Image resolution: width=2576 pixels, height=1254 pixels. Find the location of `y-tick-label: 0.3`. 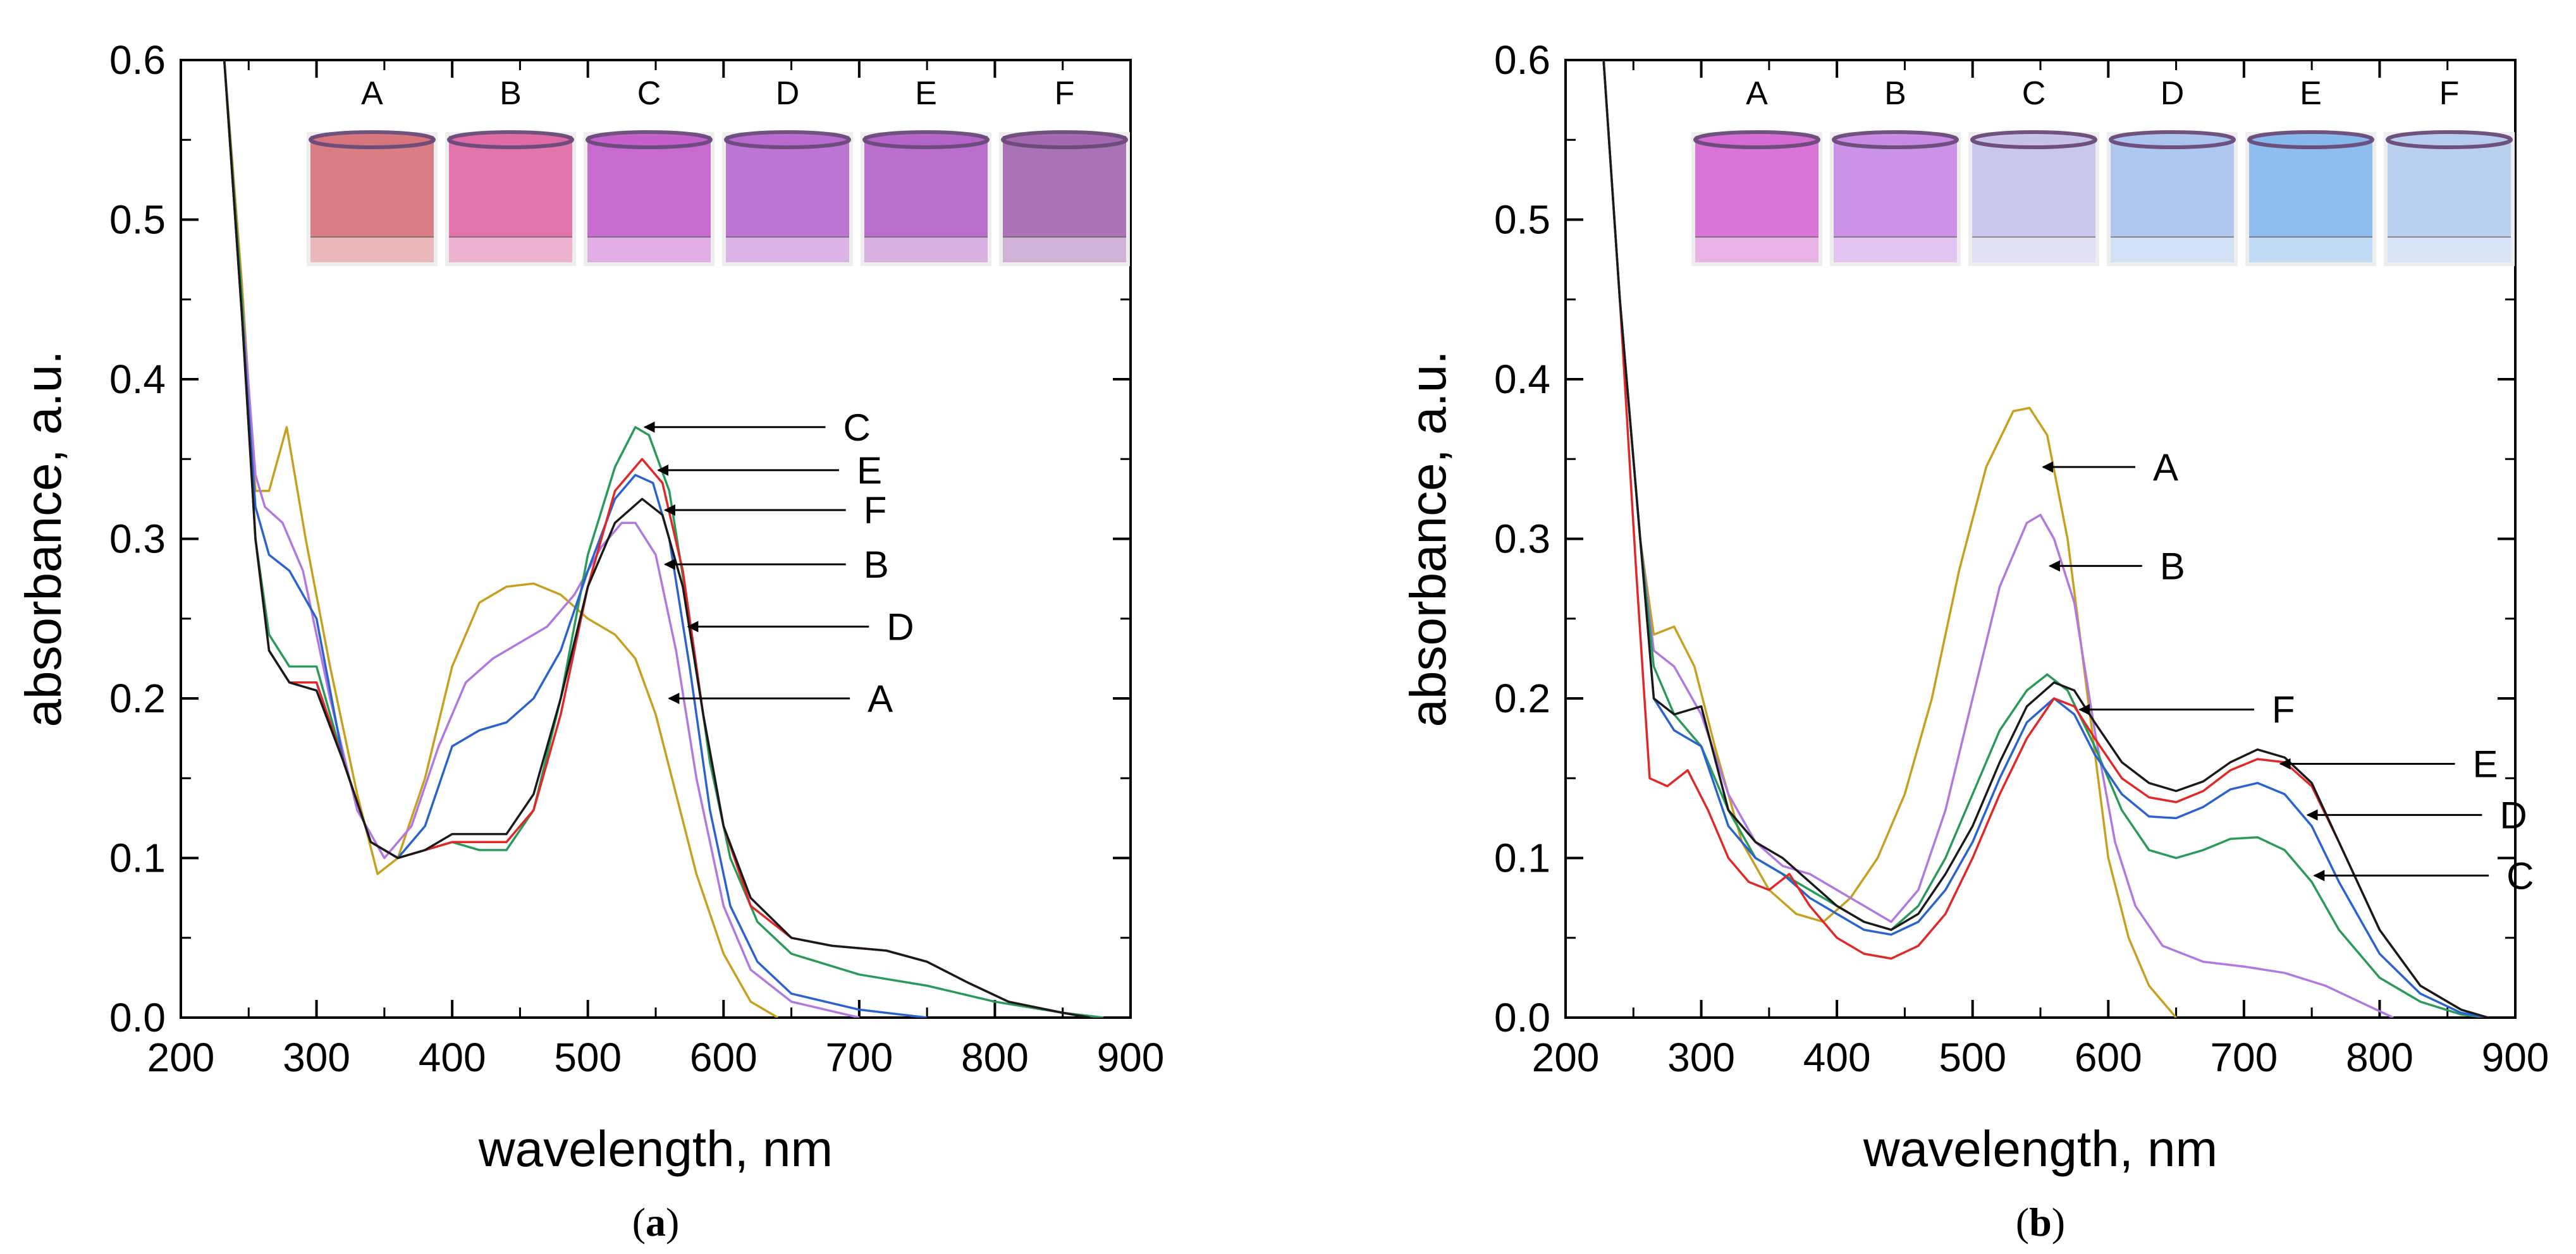

y-tick-label: 0.3 is located at coordinates (1522, 539).